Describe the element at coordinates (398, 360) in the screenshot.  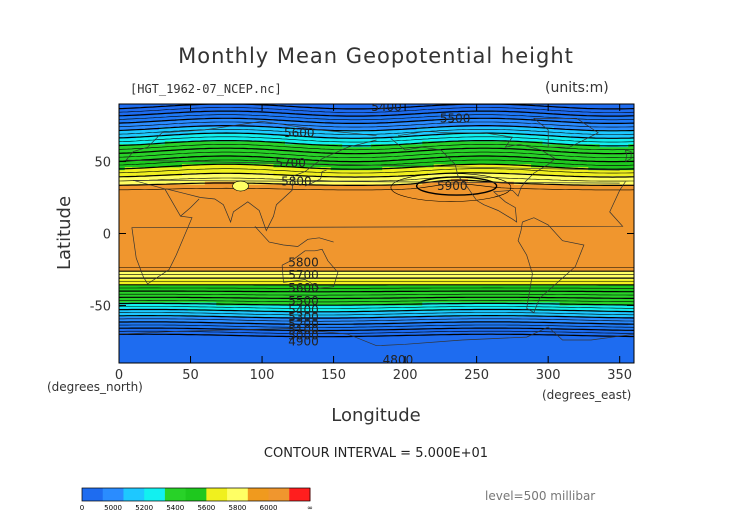
I see `contour-label: 4800` at that location.